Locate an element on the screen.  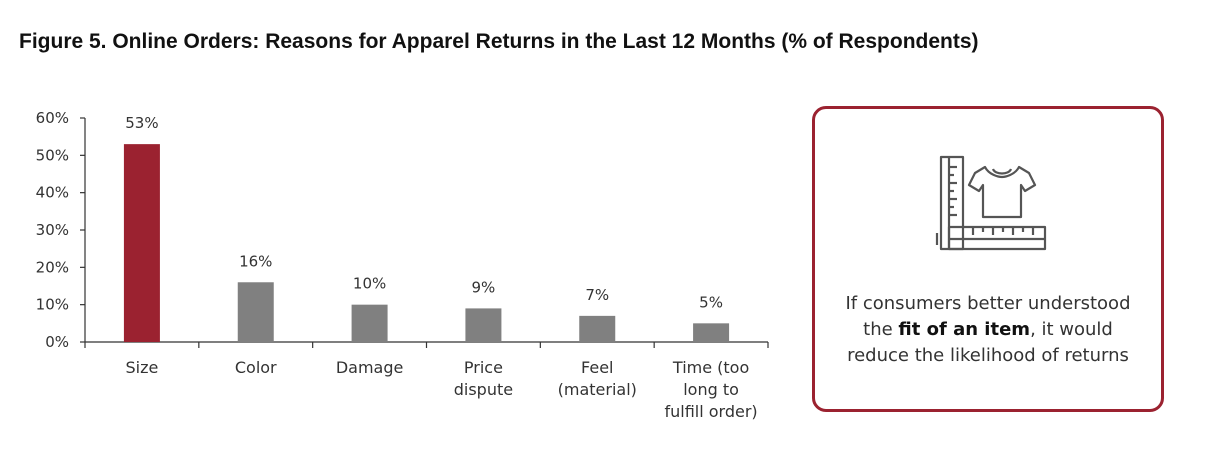
y-tick-label: 60% is located at coordinates (52, 118).